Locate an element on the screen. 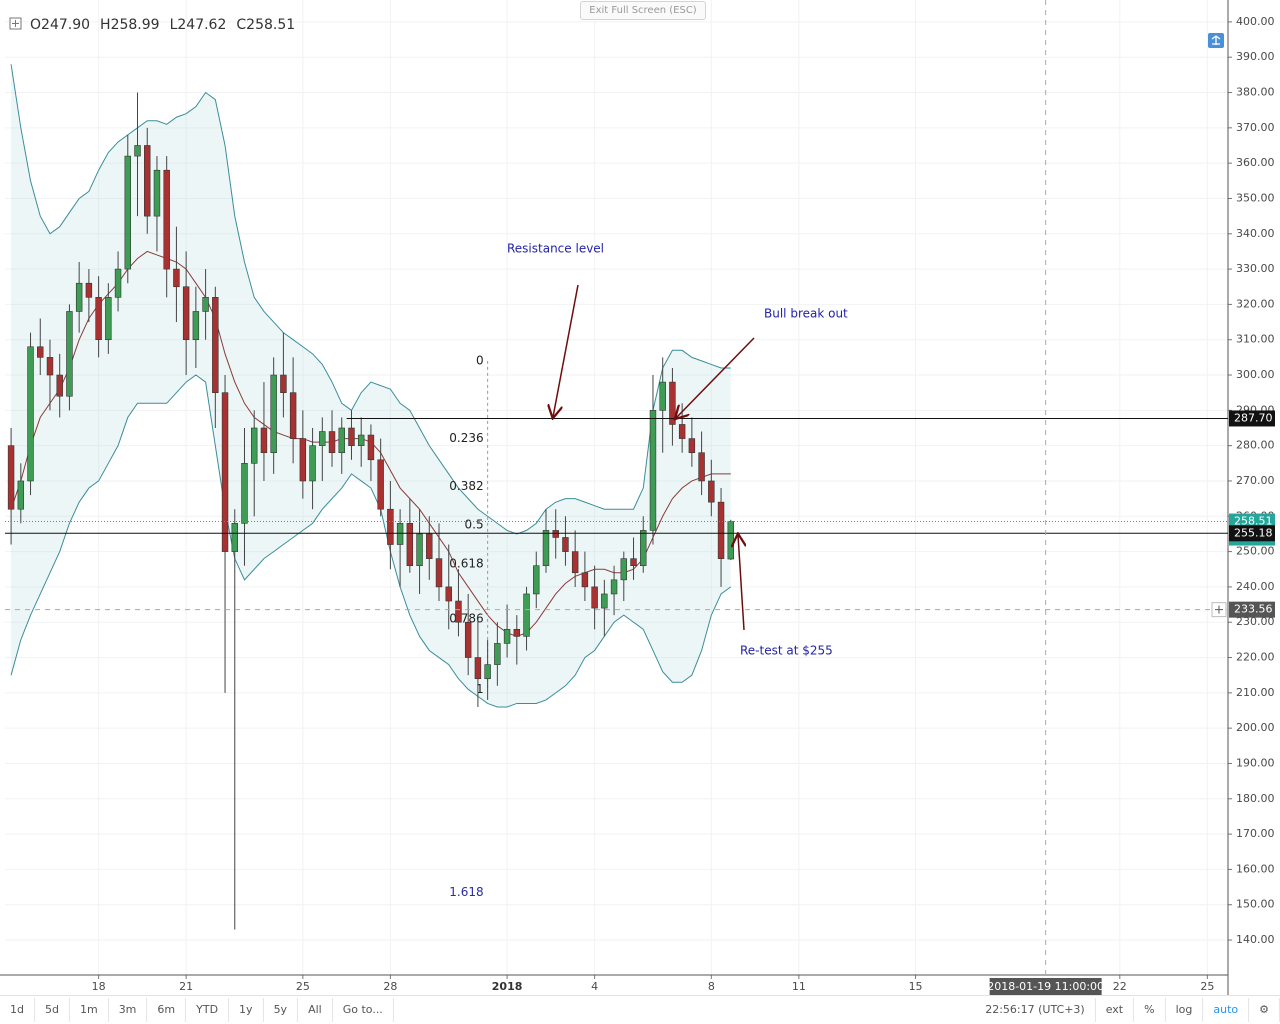 This screenshot has height=1024, width=1280. y-tick-label: 320.00 is located at coordinates (1255, 303).